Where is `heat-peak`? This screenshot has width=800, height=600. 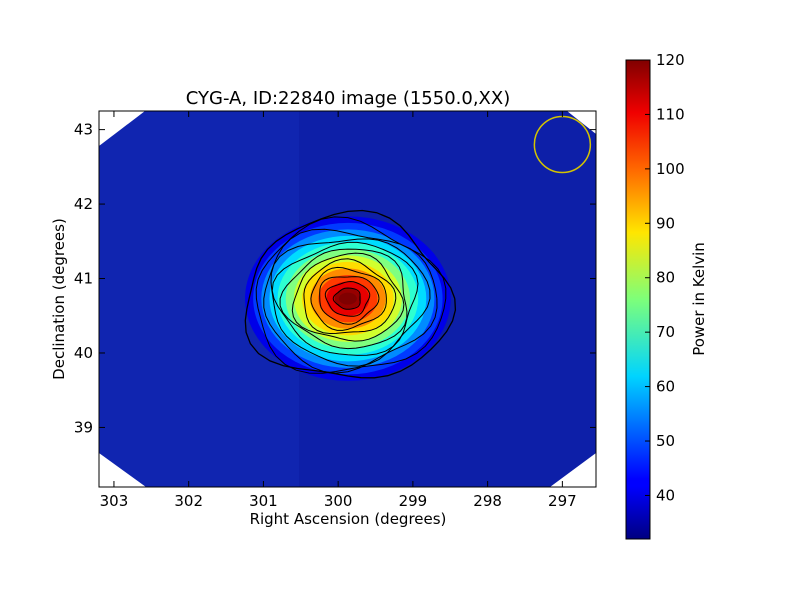
heat-peak is located at coordinates (347, 298).